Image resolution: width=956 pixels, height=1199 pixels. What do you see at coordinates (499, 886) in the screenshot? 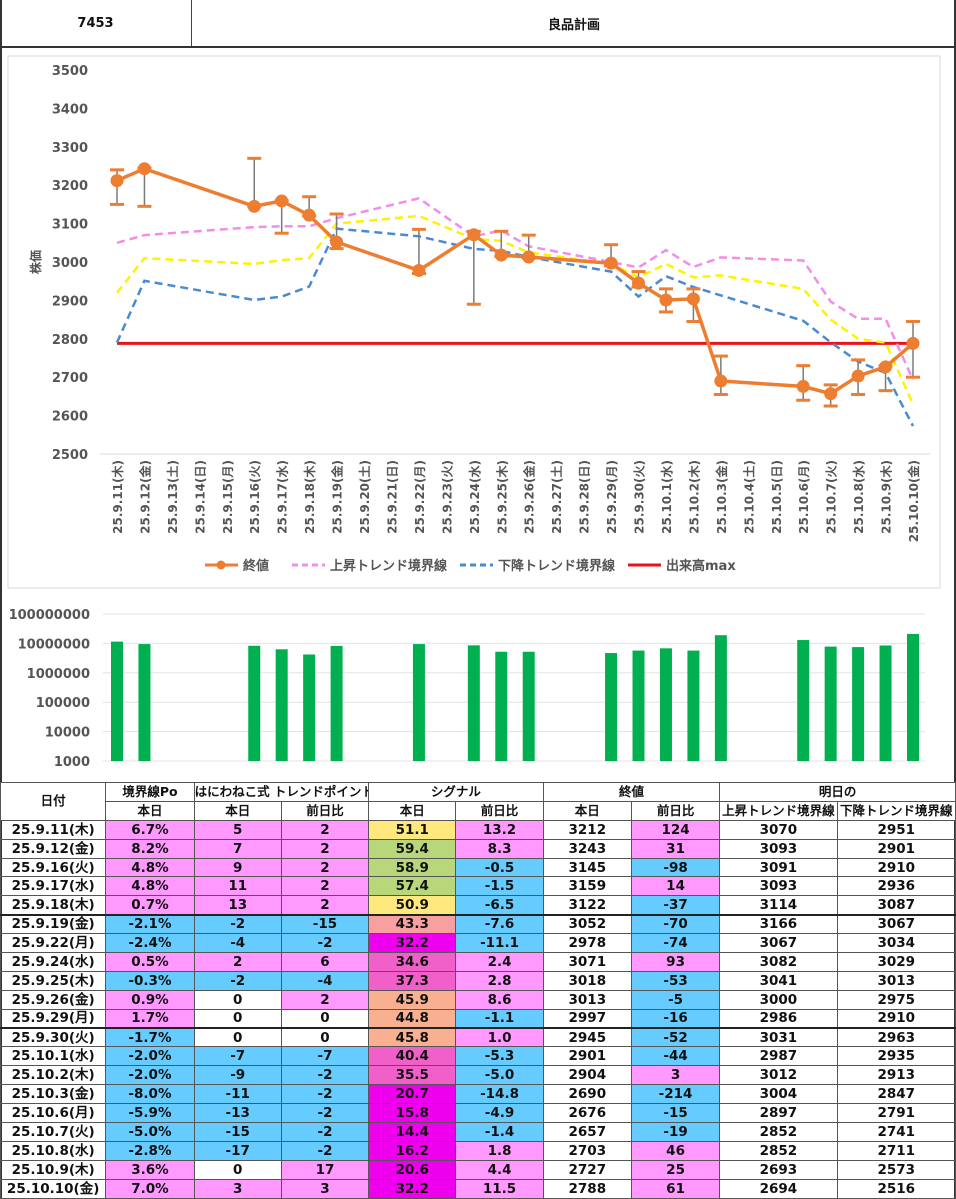
I see `cell-signal-diff: -1.5` at bounding box center [499, 886].